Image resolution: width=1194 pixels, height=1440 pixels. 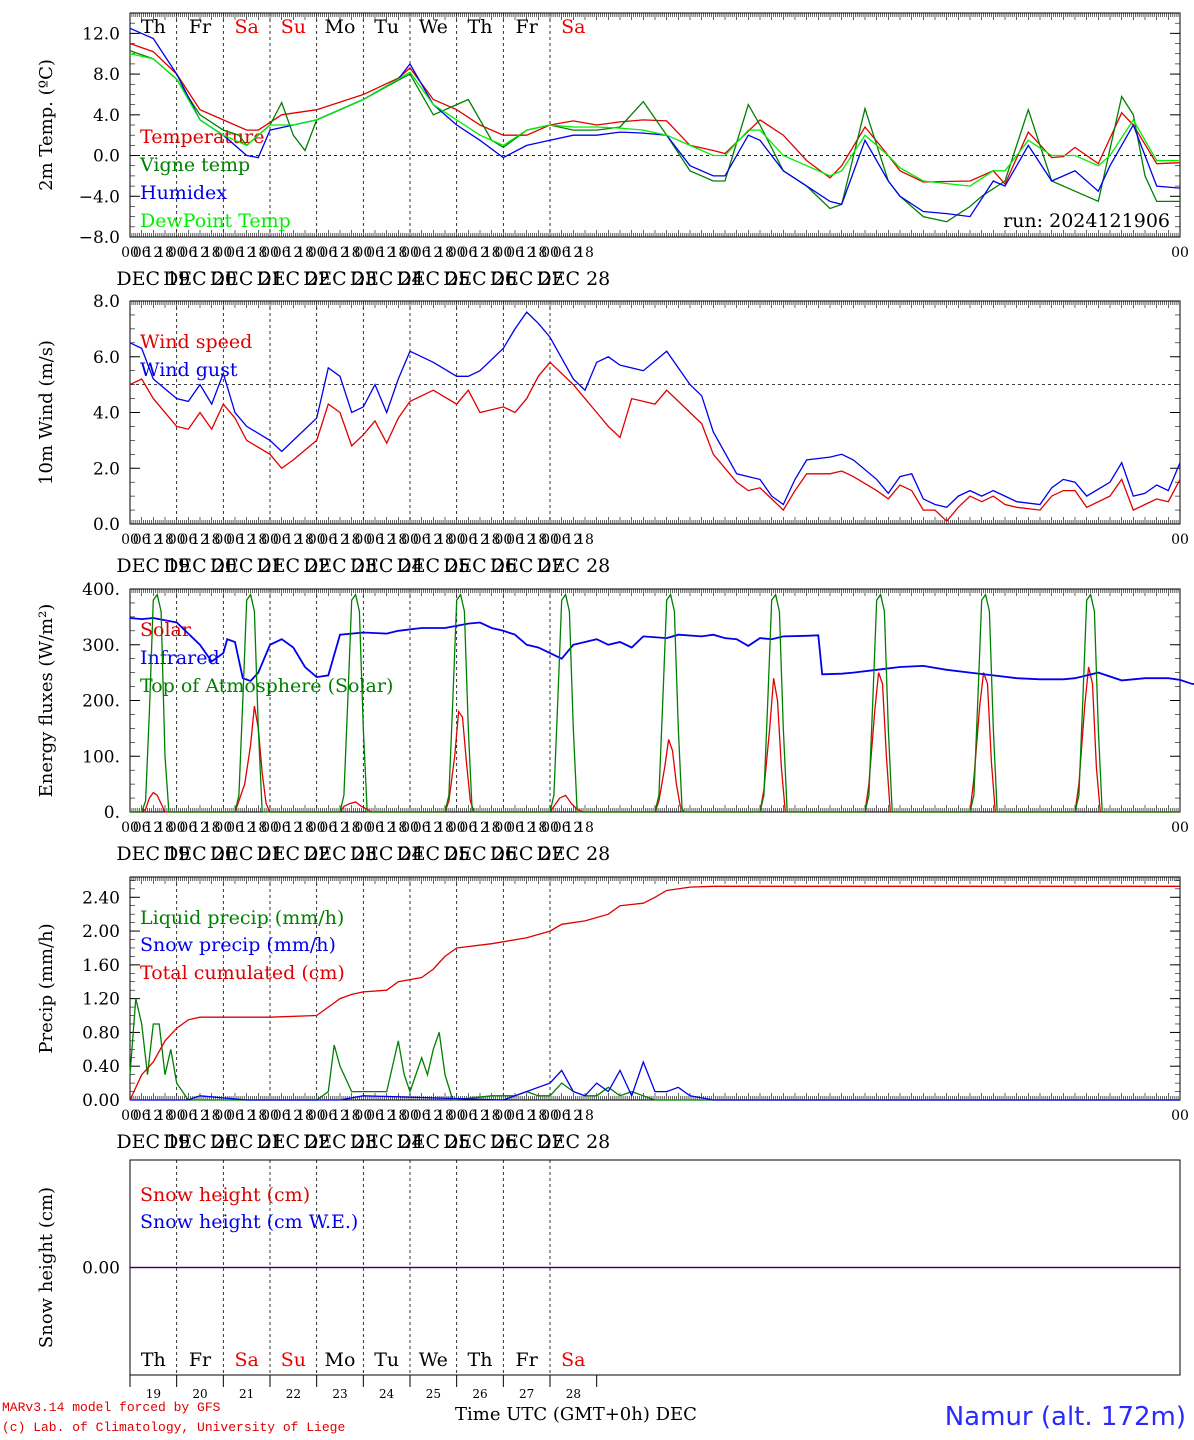 I want to click on weekday-label-bottom: We, so click(x=433, y=1360).